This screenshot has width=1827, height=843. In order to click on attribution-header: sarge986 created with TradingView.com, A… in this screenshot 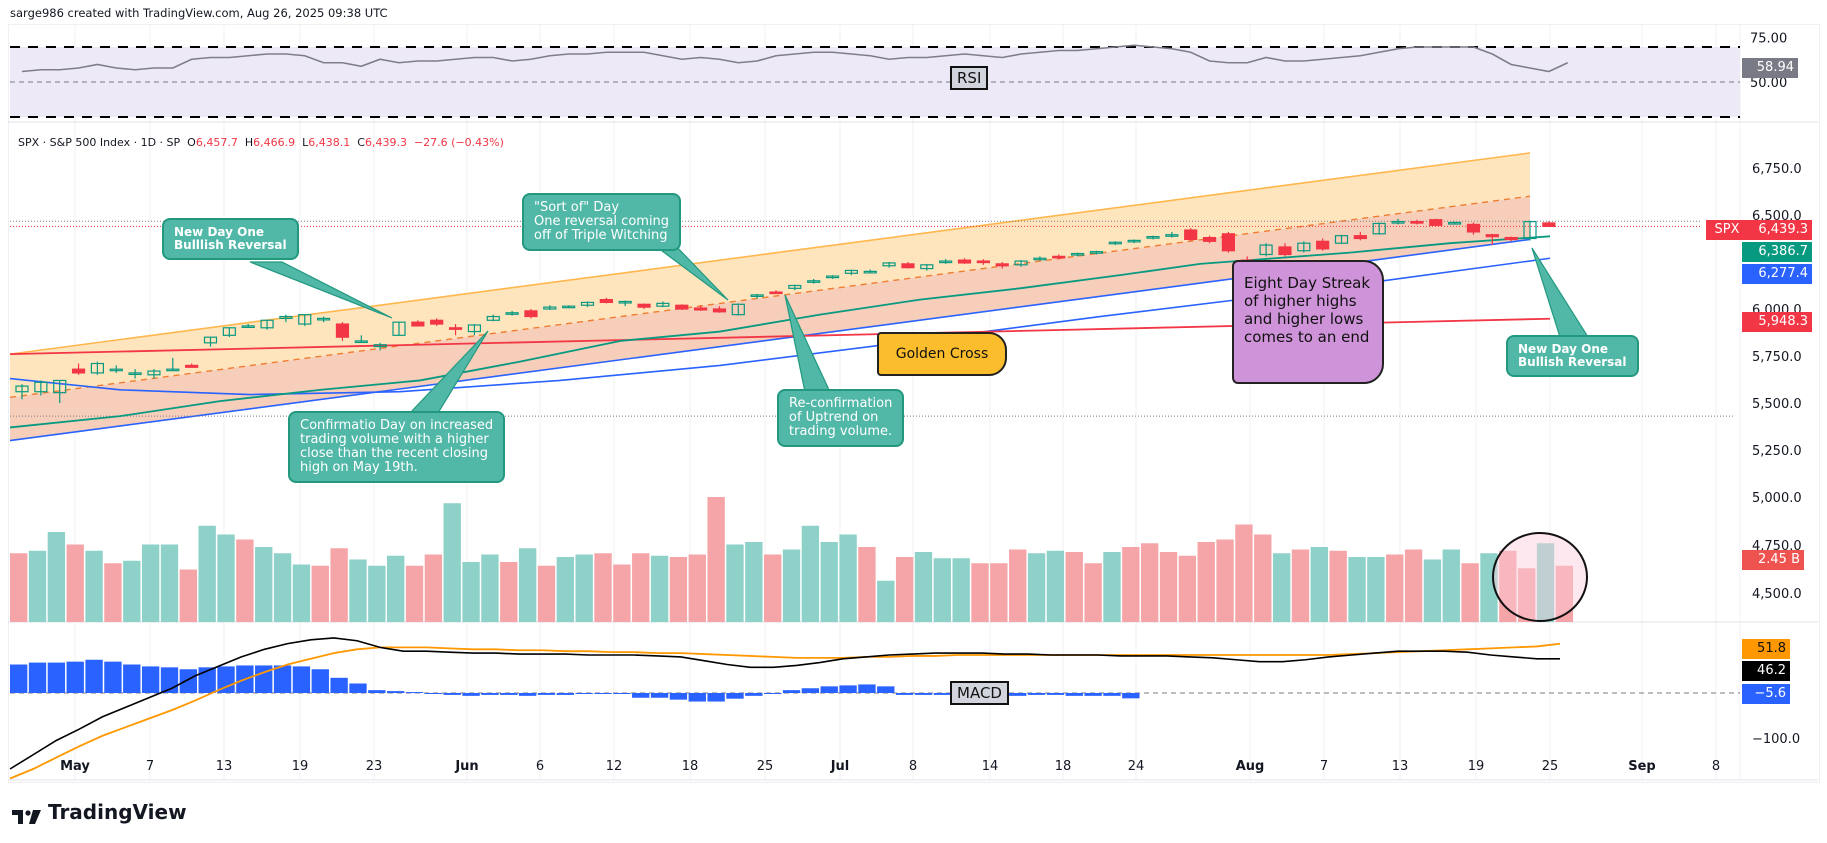, I will do `click(199, 13)`.